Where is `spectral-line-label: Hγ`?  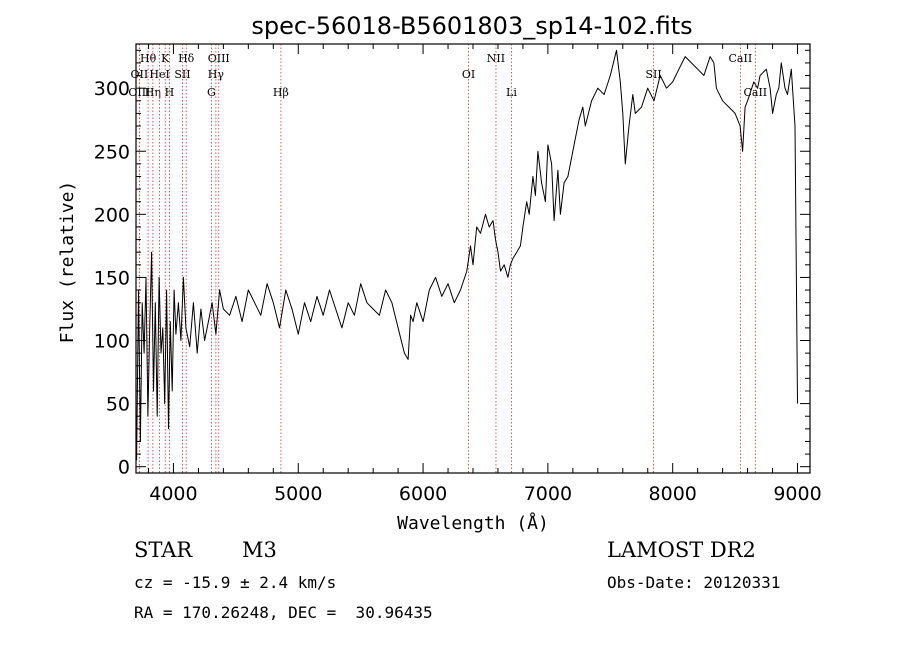 spectral-line-label: Hγ is located at coordinates (216, 74).